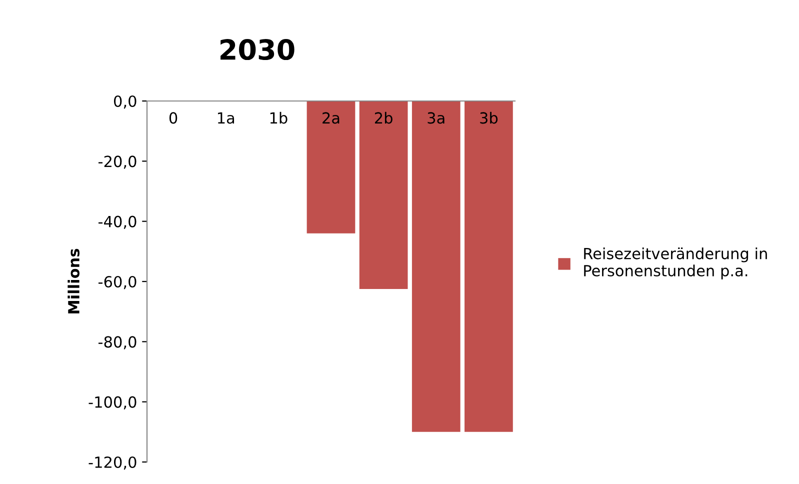  Describe the element at coordinates (436, 118) in the screenshot. I see `x-tick-label: 3a` at that location.